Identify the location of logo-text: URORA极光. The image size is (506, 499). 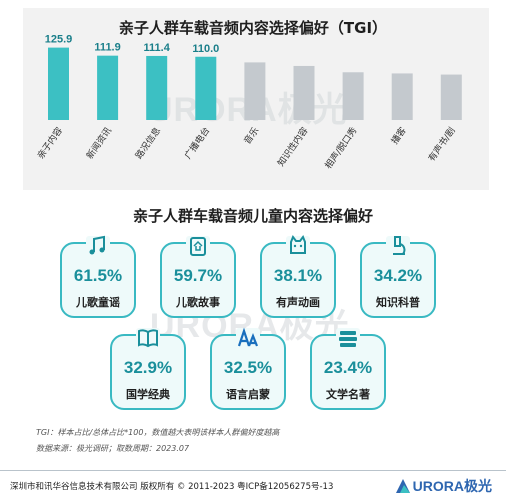
(452, 486).